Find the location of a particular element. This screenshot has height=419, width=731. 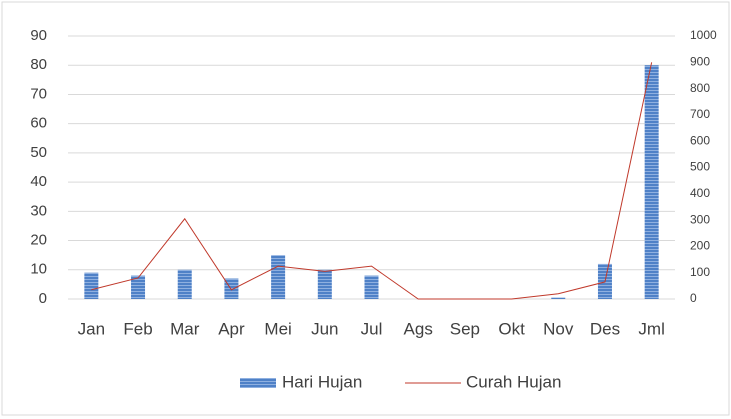

legend-label: Curah Hujan is located at coordinates (513, 381).